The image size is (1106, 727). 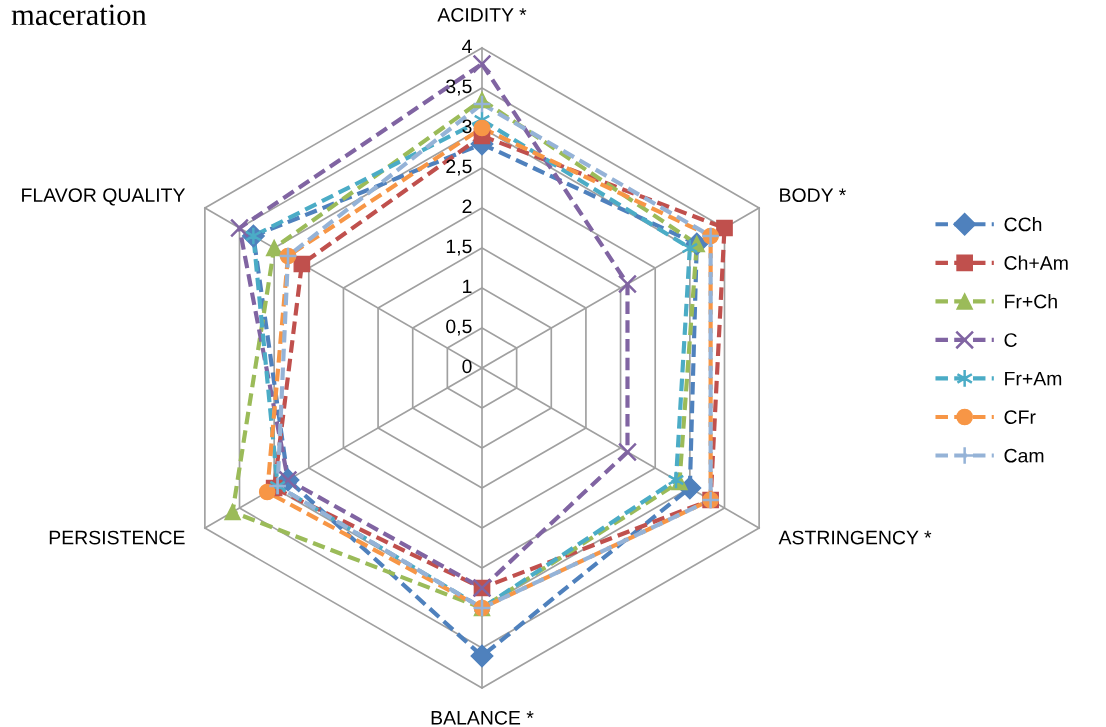 I want to click on y-tick-label: 0, so click(x=467, y=366).